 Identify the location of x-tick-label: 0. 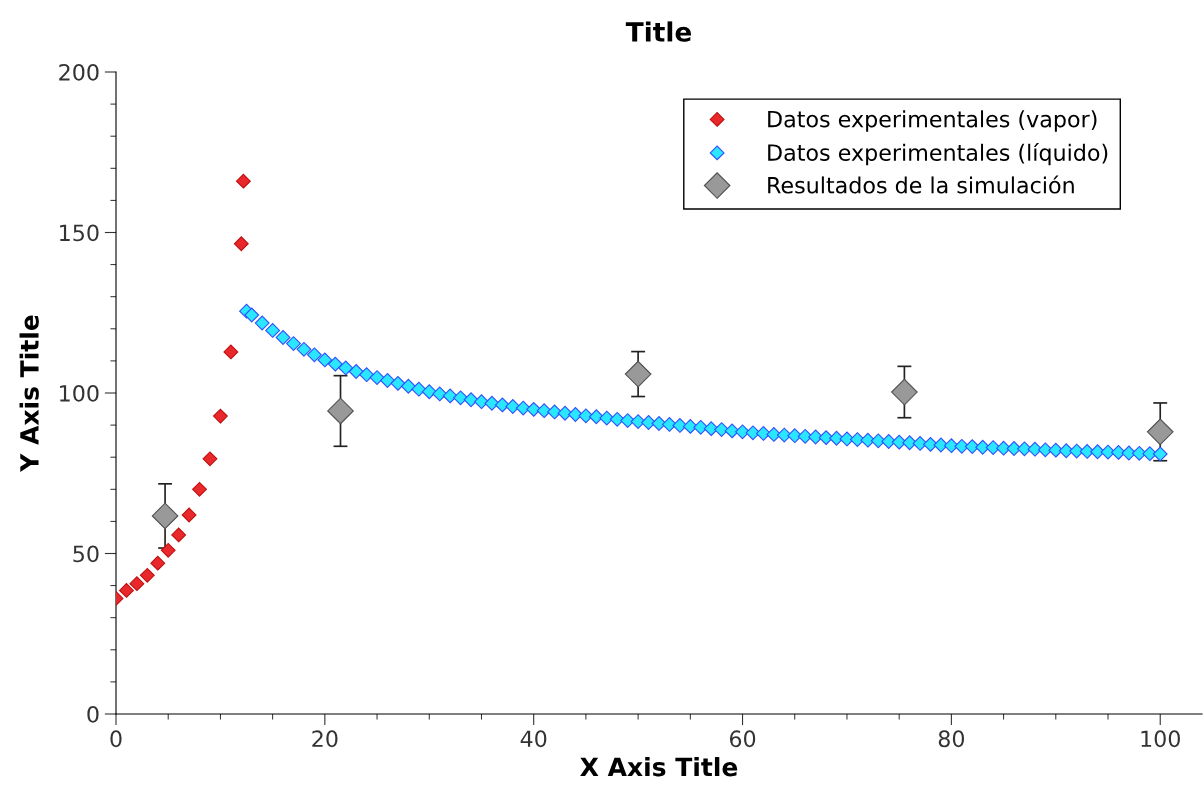
(116, 739).